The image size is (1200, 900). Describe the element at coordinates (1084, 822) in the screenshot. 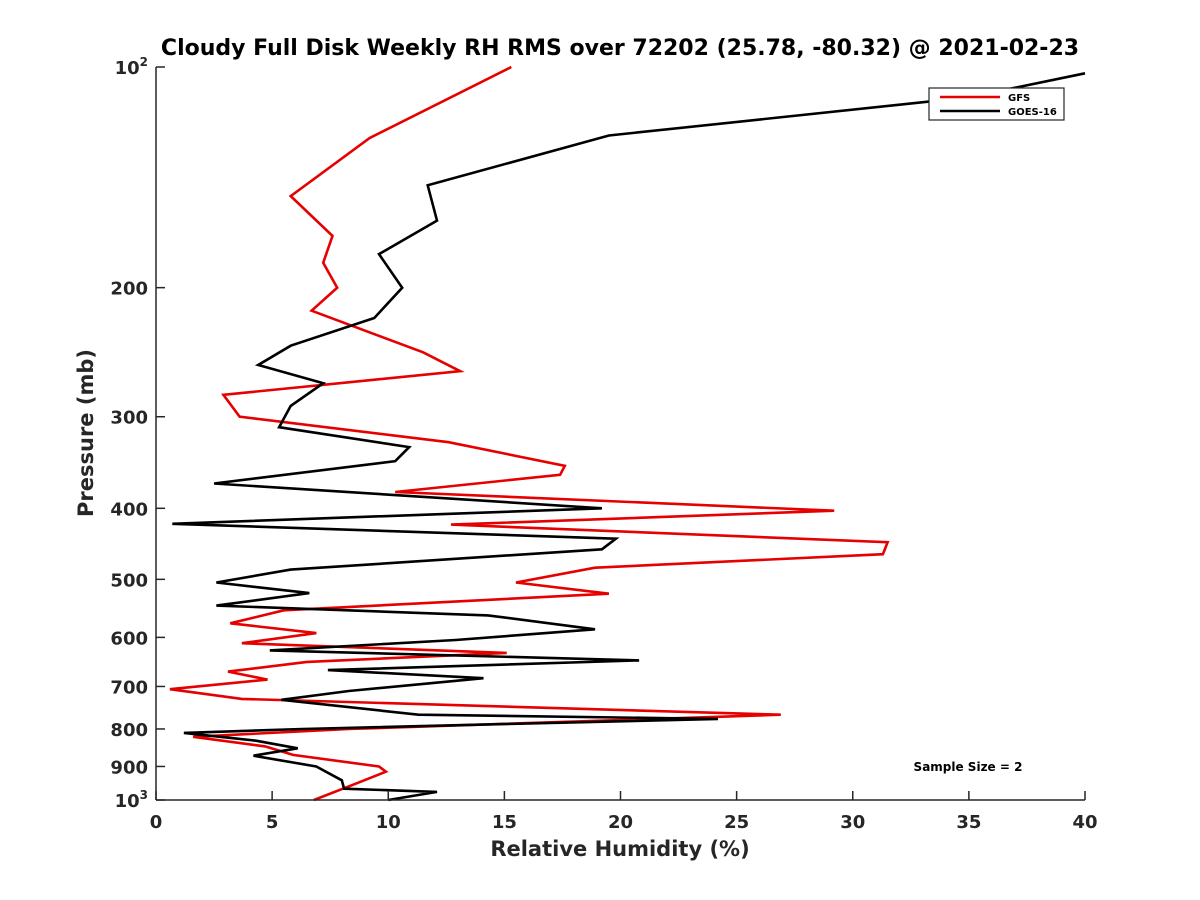

I see `x-tick-label: 40` at that location.